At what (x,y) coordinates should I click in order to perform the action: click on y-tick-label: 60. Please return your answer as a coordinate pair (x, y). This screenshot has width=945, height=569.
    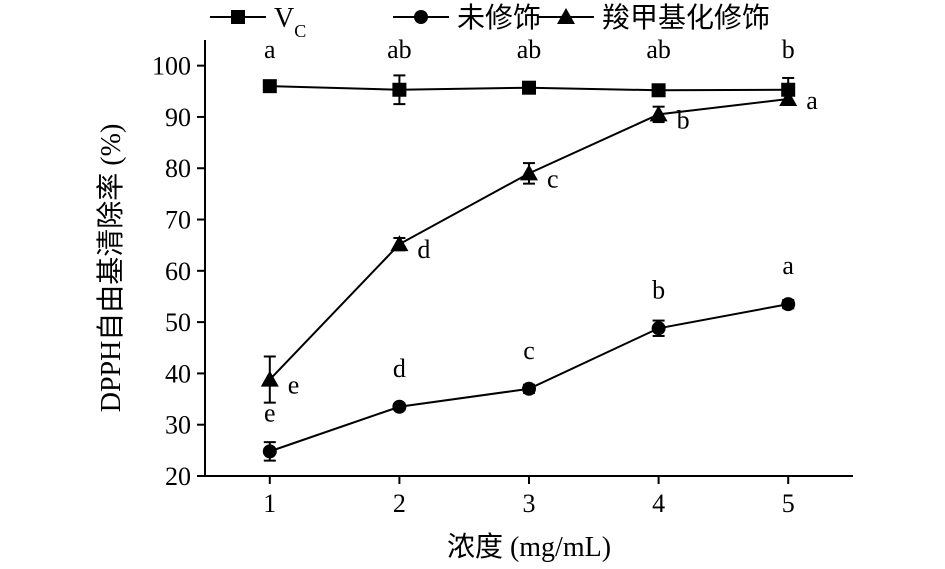
    Looking at the image, I should click on (178, 271).